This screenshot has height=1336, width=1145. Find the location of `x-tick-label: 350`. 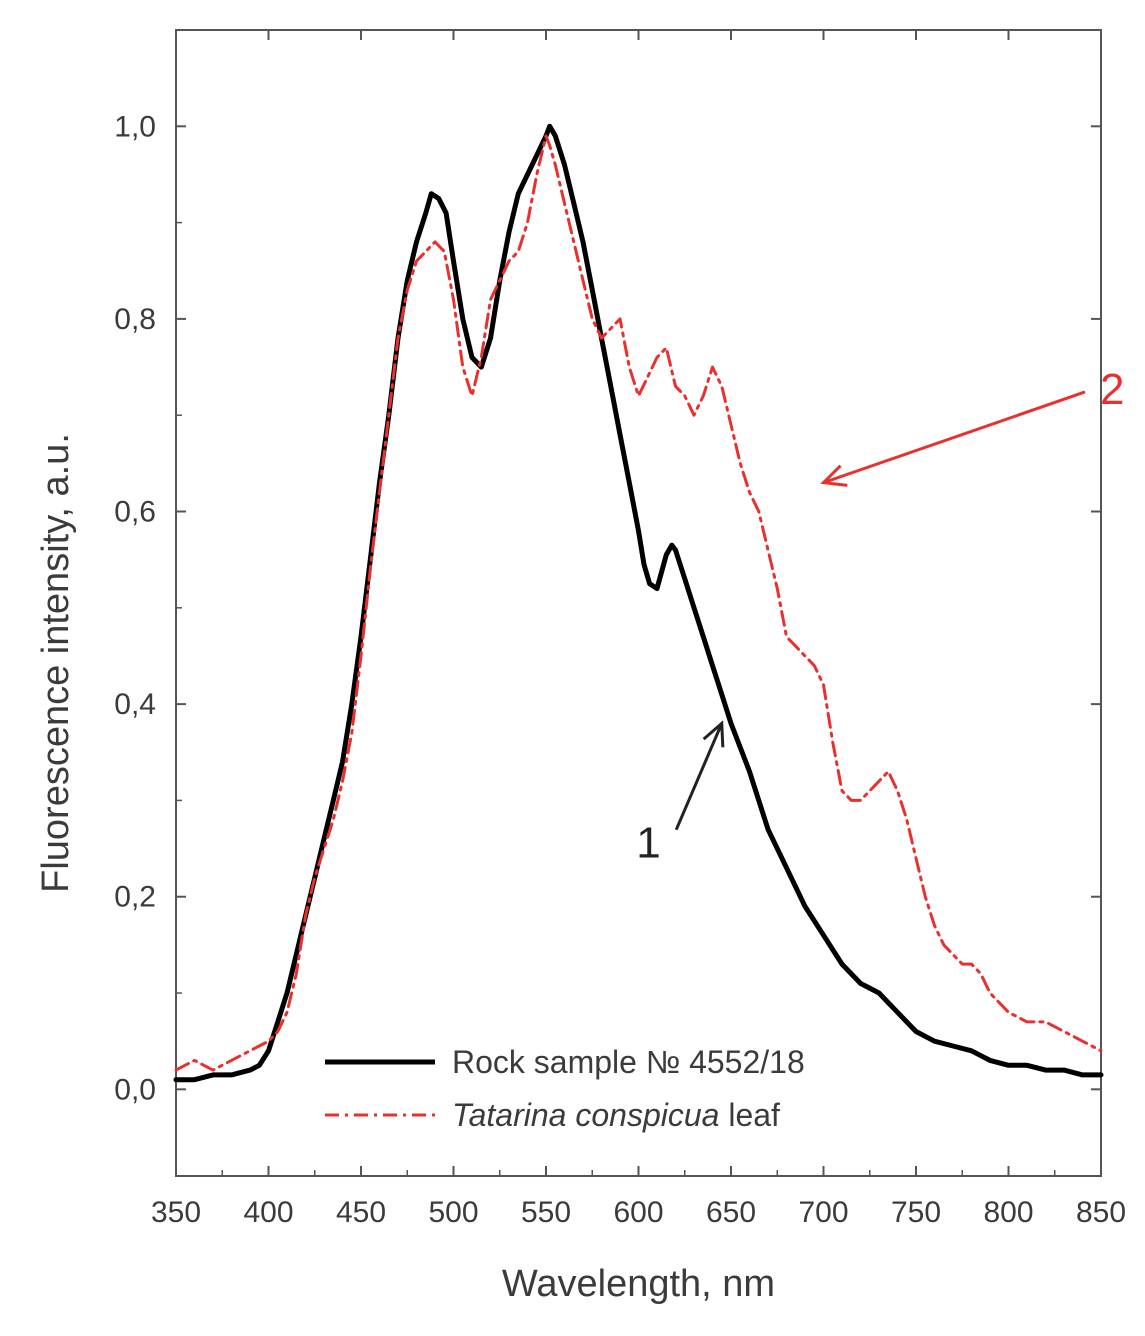

x-tick-label: 350 is located at coordinates (176, 1212).